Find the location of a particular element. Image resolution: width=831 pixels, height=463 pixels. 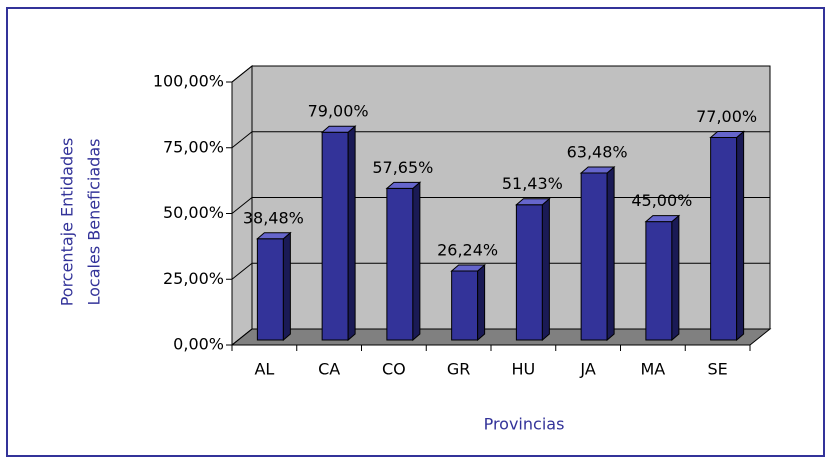

y-tick-label: 100,00% is located at coordinates (188, 81).